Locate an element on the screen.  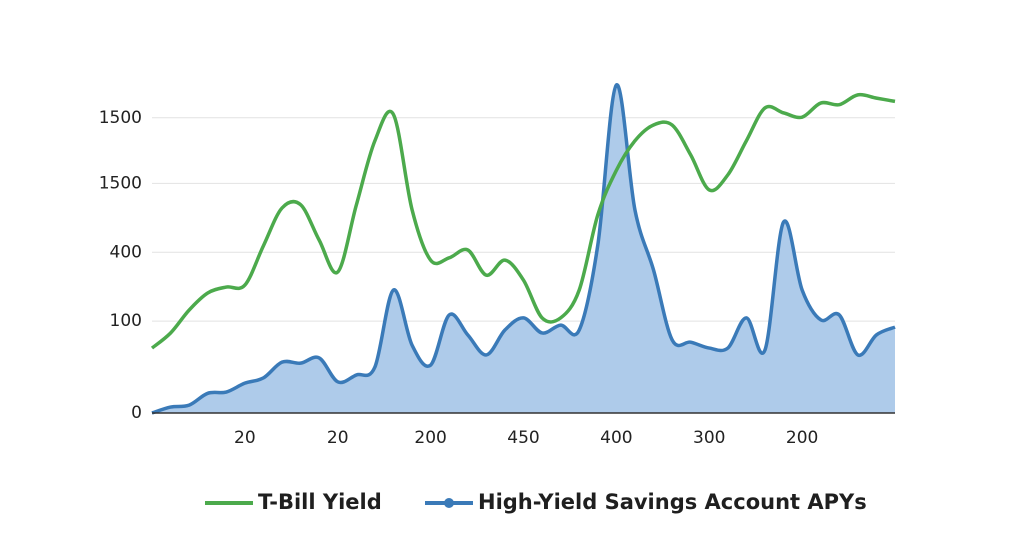
x-tick-label: 450 is located at coordinates (523, 438).